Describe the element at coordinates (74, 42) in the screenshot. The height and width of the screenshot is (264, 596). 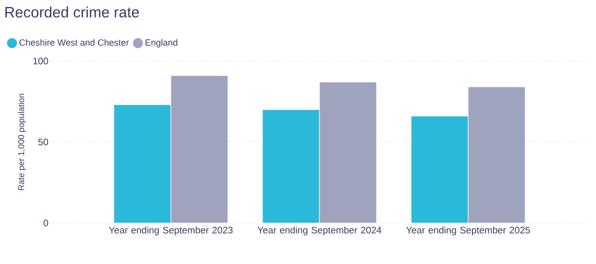
I see `legend-label: Cheshire West and Chester` at that location.